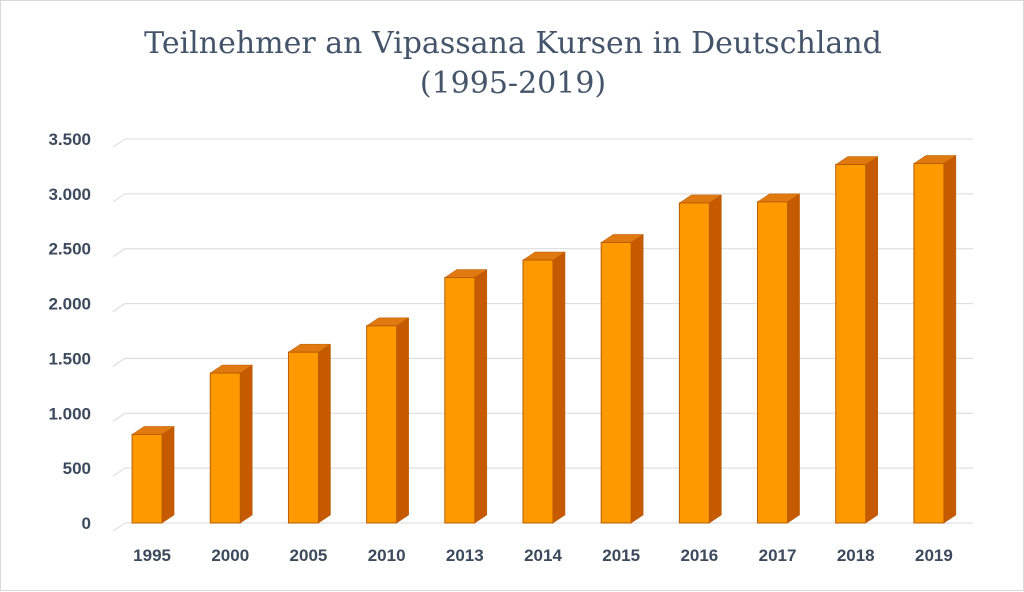  What do you see at coordinates (69, 304) in the screenshot?
I see `y-tick-label: 2.000` at bounding box center [69, 304].